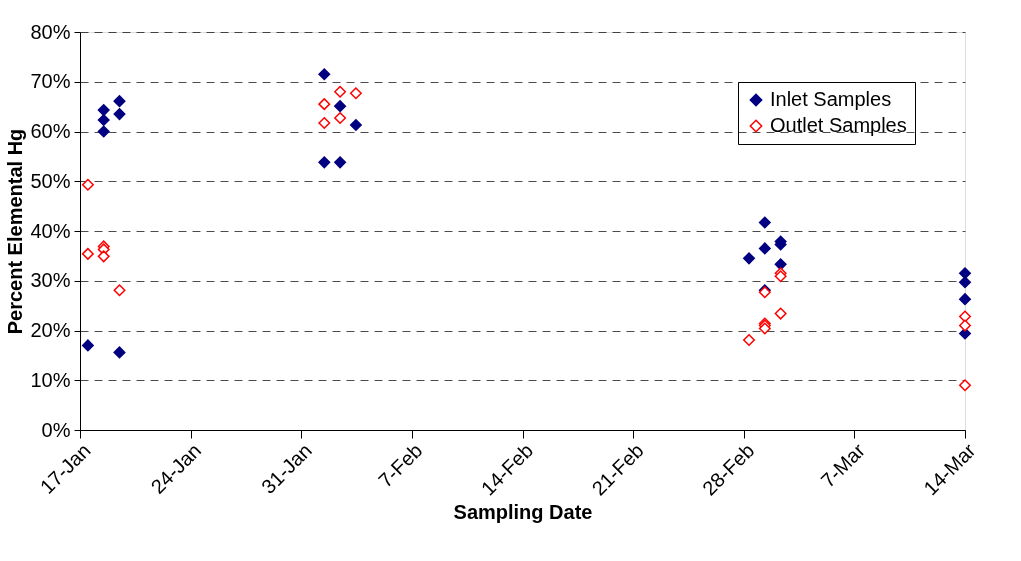 Image resolution: width=1021 pixels, height=561 pixels. What do you see at coordinates (50, 379) in the screenshot?
I see `y-tick-label: 10%` at bounding box center [50, 379].